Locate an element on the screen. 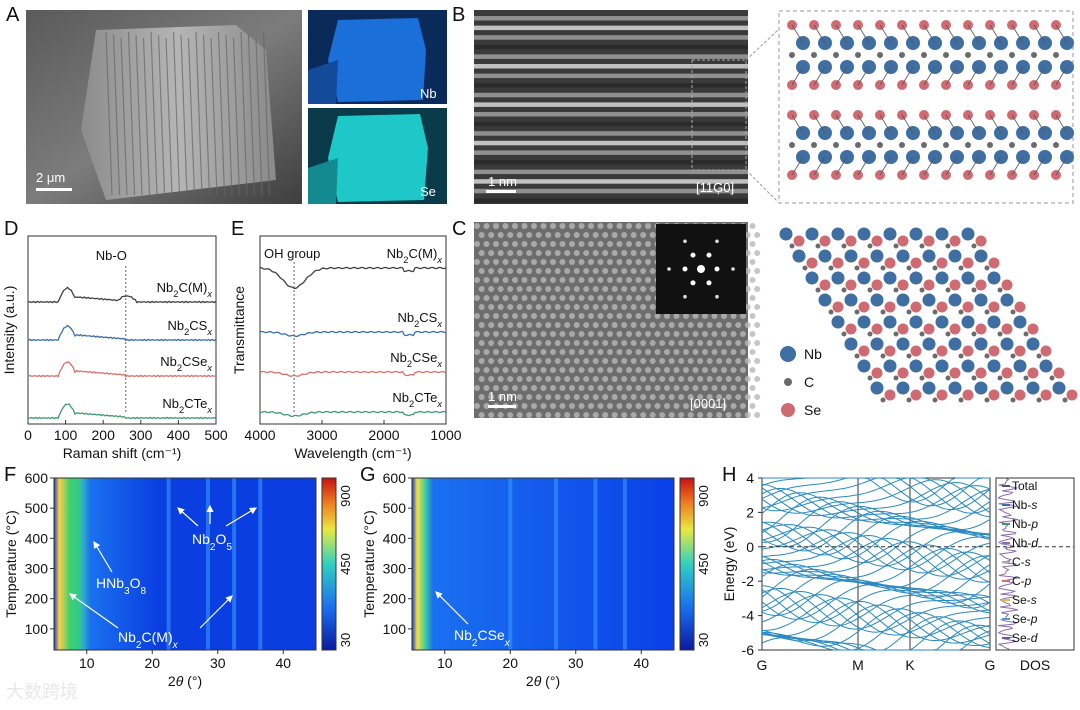  x-tick-label: 10 is located at coordinates (445, 663).